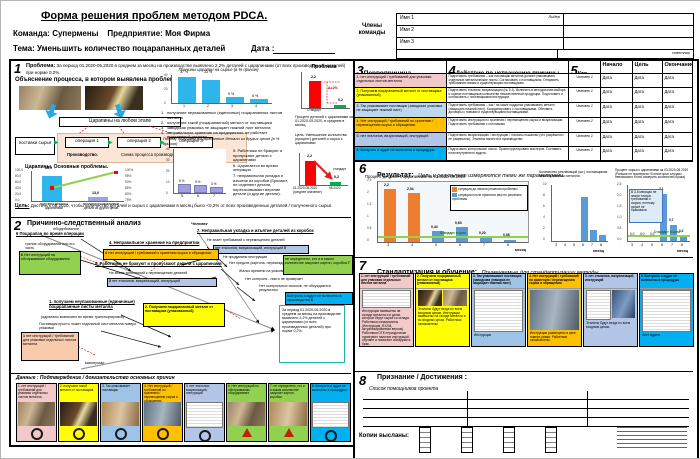 This screenshot has height=459, width=700. What do you see at coordinates (135, 33) in the screenshot?
I see `company-label: Предприятие:` at bounding box center [135, 33].